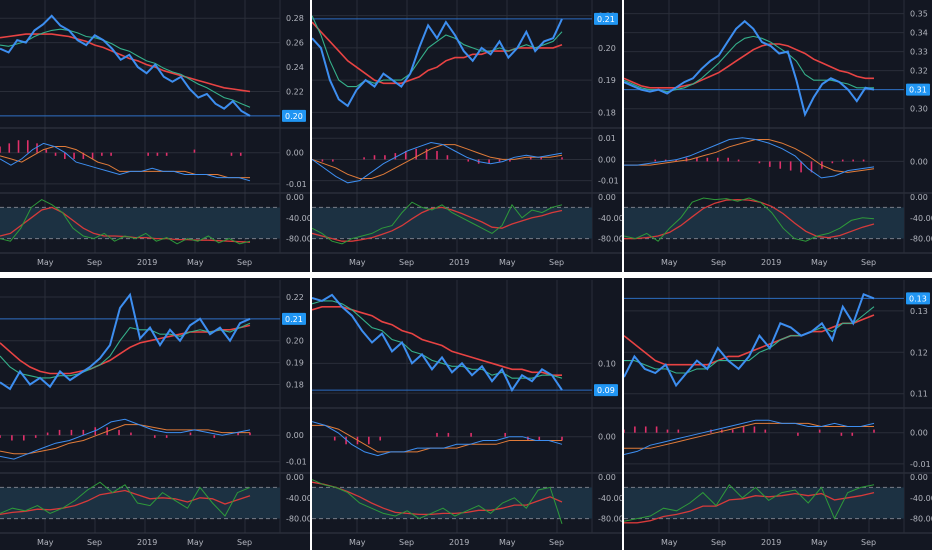 The width and height of the screenshot is (932, 550). Describe the element at coordinates (607, 363) in the screenshot. I see `price-tick-label: 0.10` at that location.